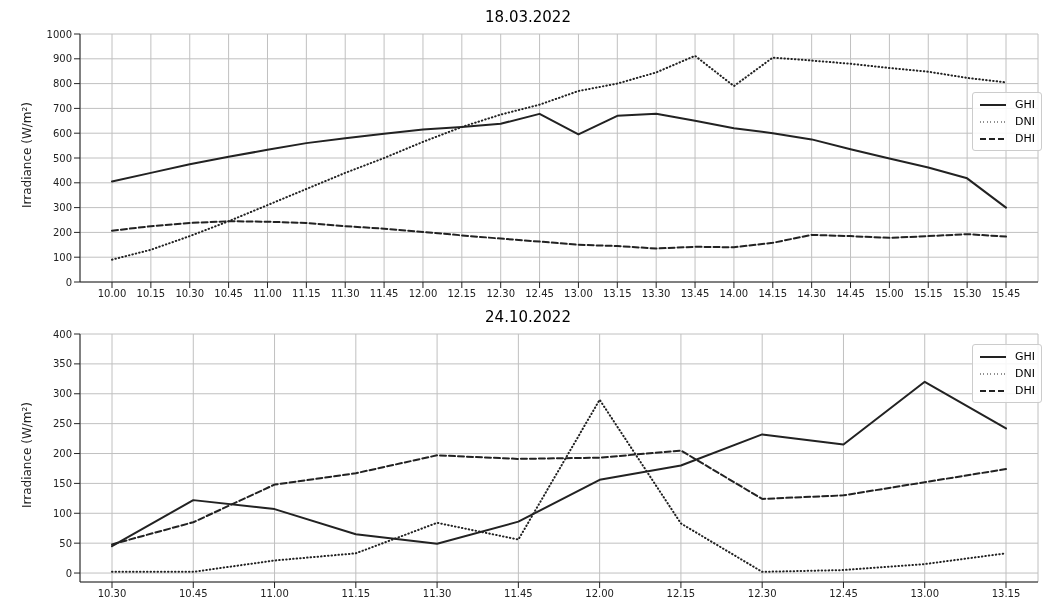  Describe the element at coordinates (62, 108) in the screenshot. I see `y-tick-label: 700` at that location.